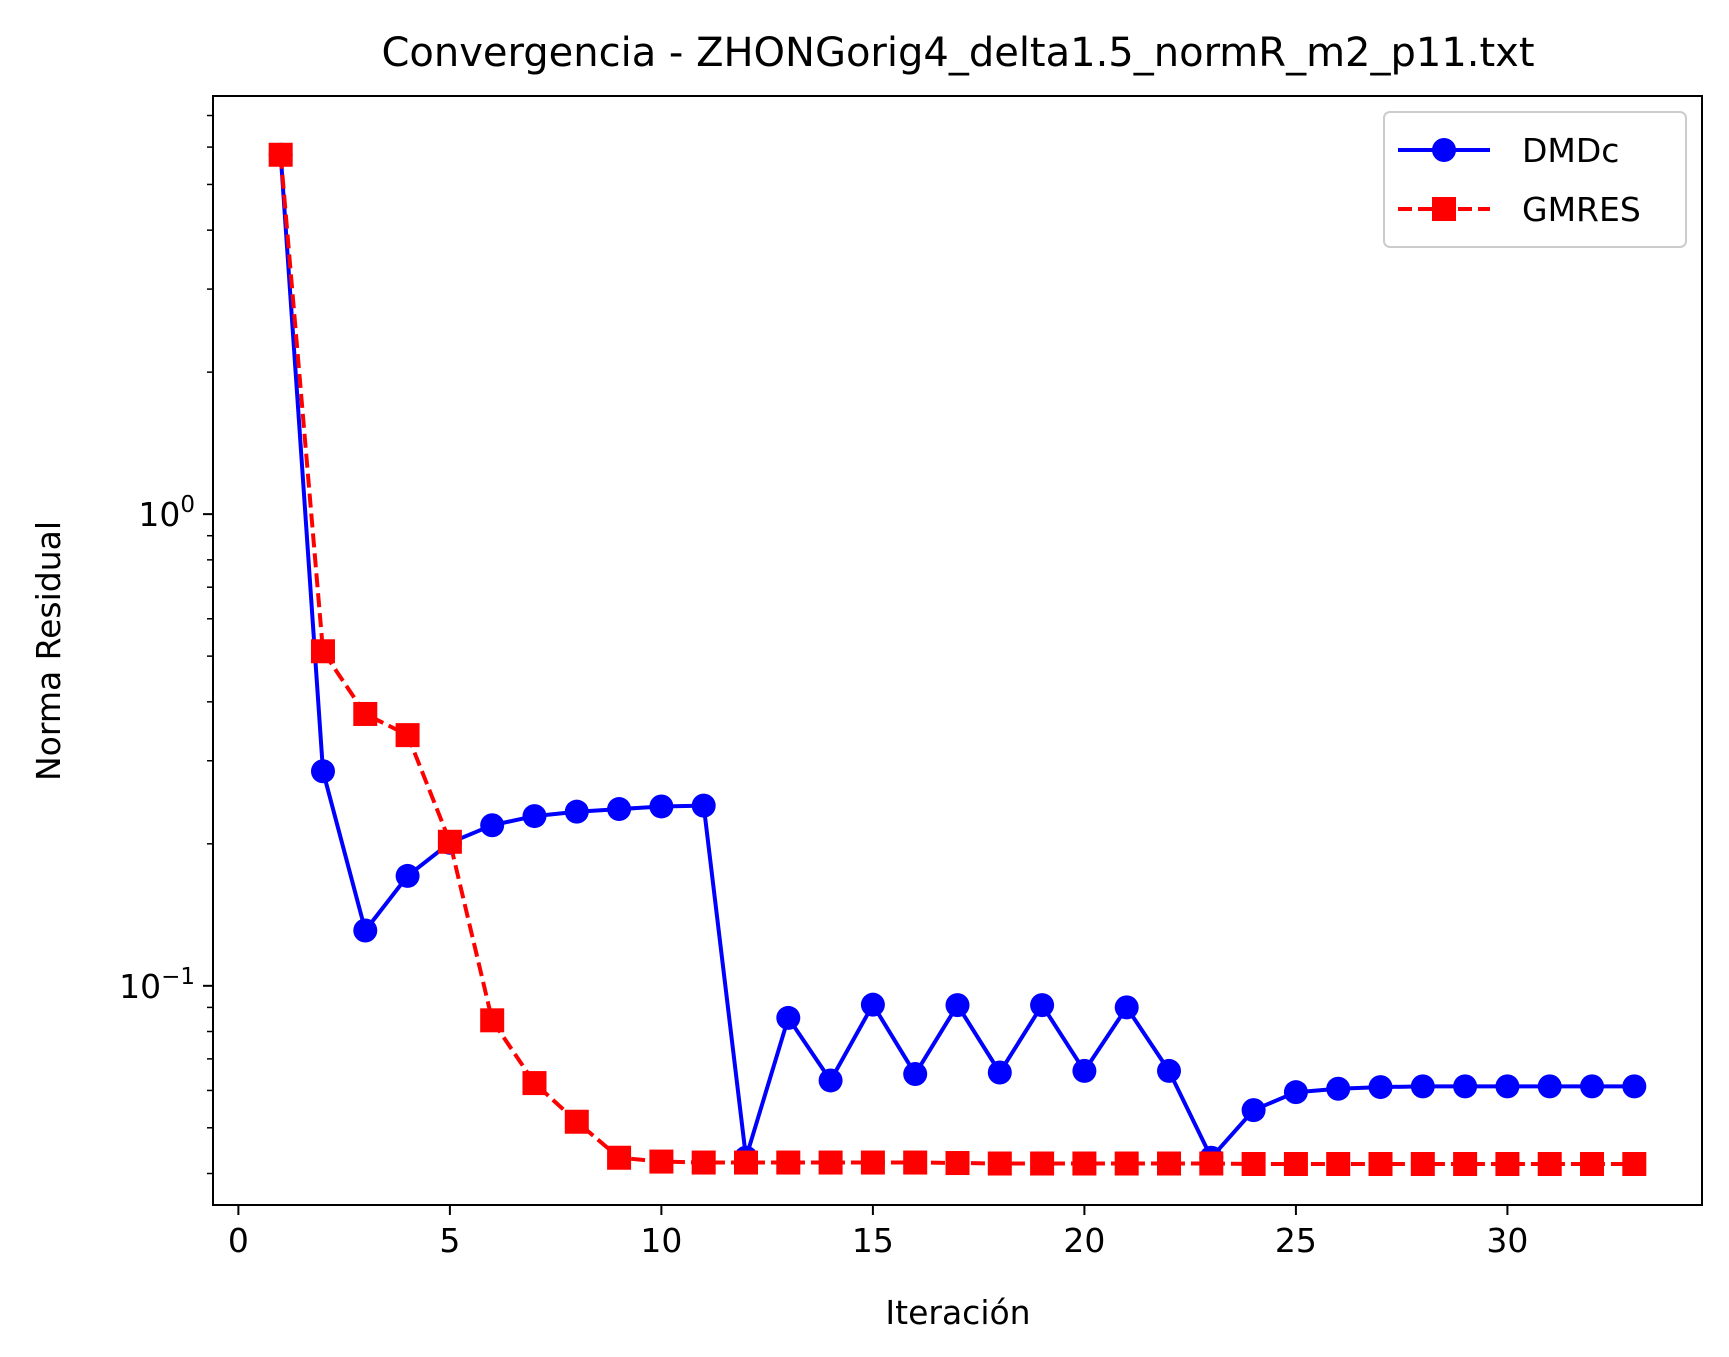 The image size is (1729, 1357). Describe the element at coordinates (1570, 150) in the screenshot. I see `legend-dmdc-label: DMDc` at that location.